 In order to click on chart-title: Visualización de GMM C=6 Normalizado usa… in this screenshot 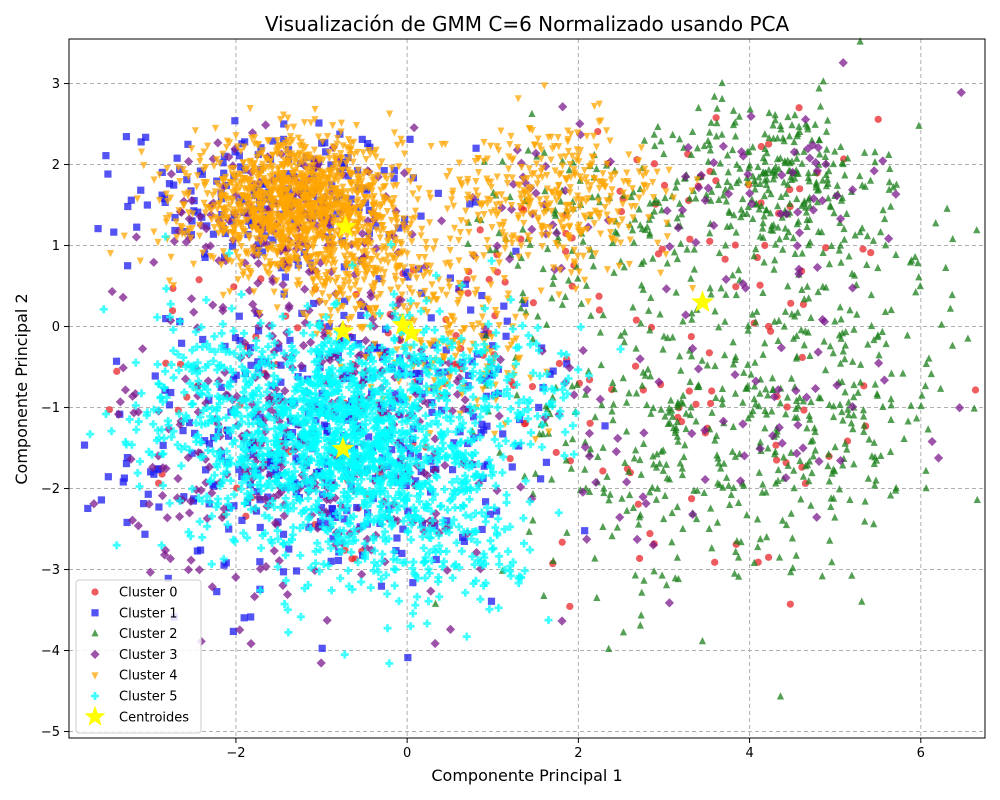, I will do `click(527, 24)`.